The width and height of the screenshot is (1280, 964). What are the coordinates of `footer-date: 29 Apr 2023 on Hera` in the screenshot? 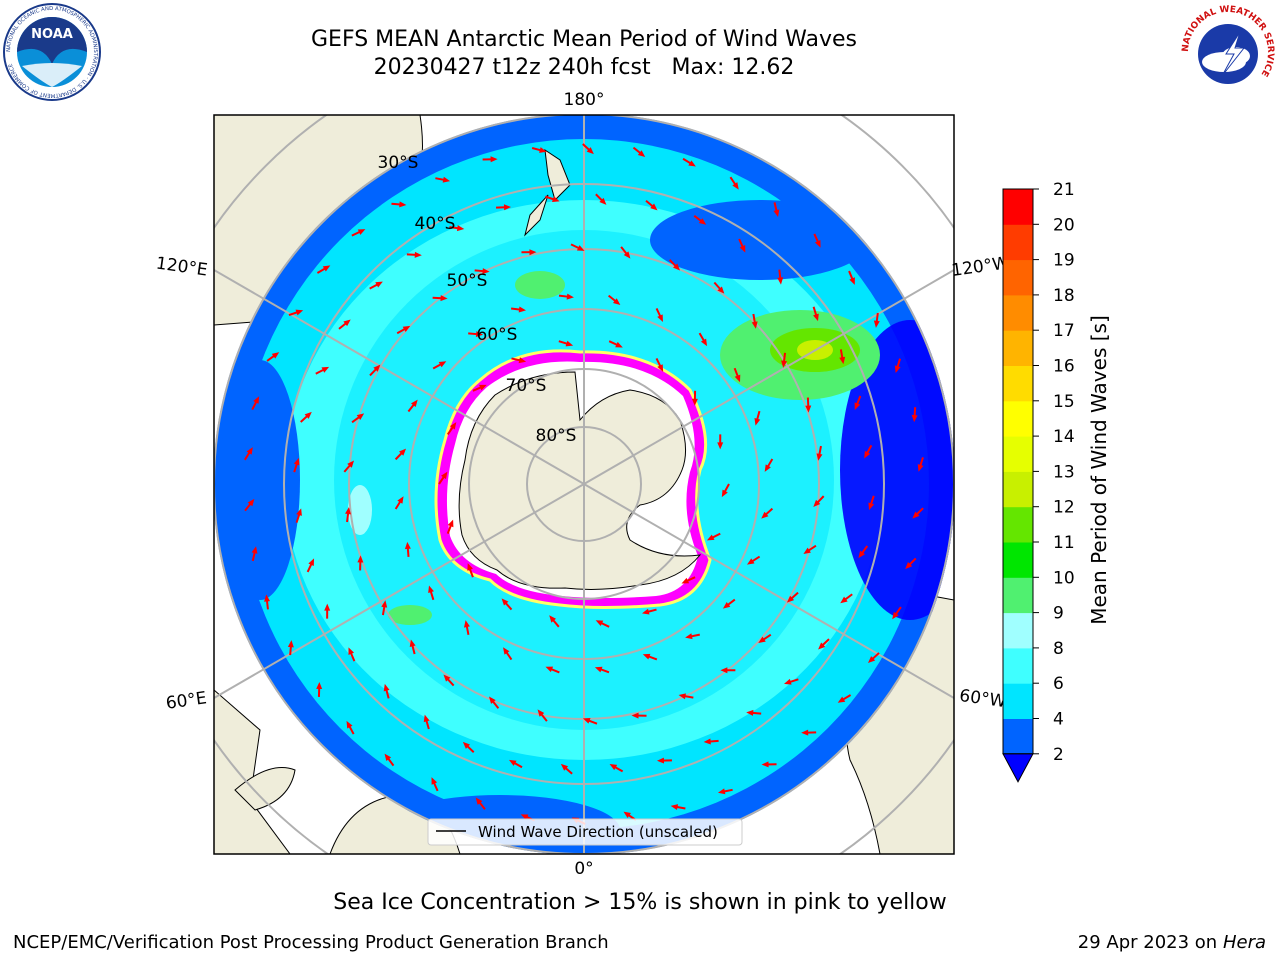 It's located at (1172, 942).